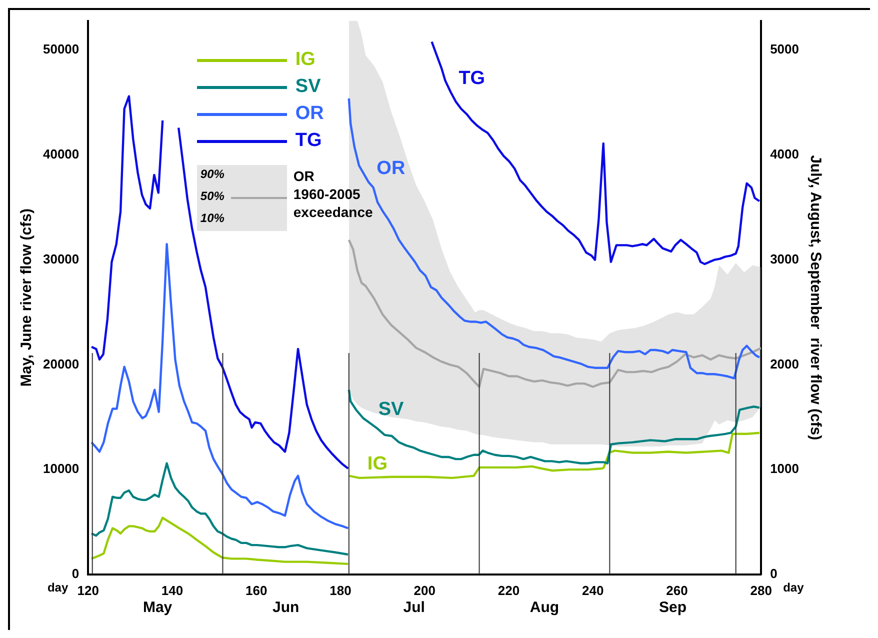 Image resolution: width=878 pixels, height=638 pixels. Describe the element at coordinates (414, 607) in the screenshot. I see `text: Jul` at that location.